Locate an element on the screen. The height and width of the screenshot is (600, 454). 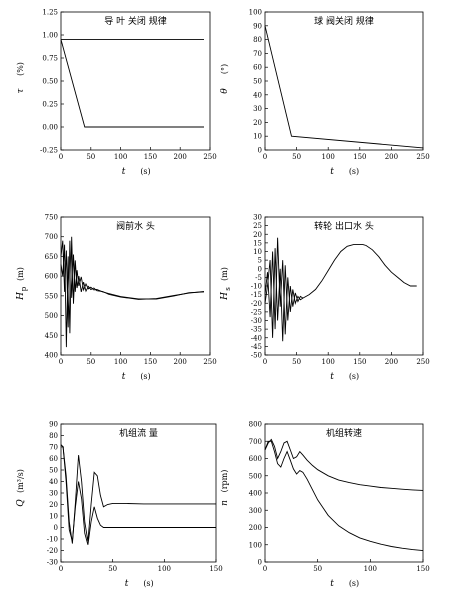
chart-4-ytick-label: 5 is located at coordinates (260, 261).